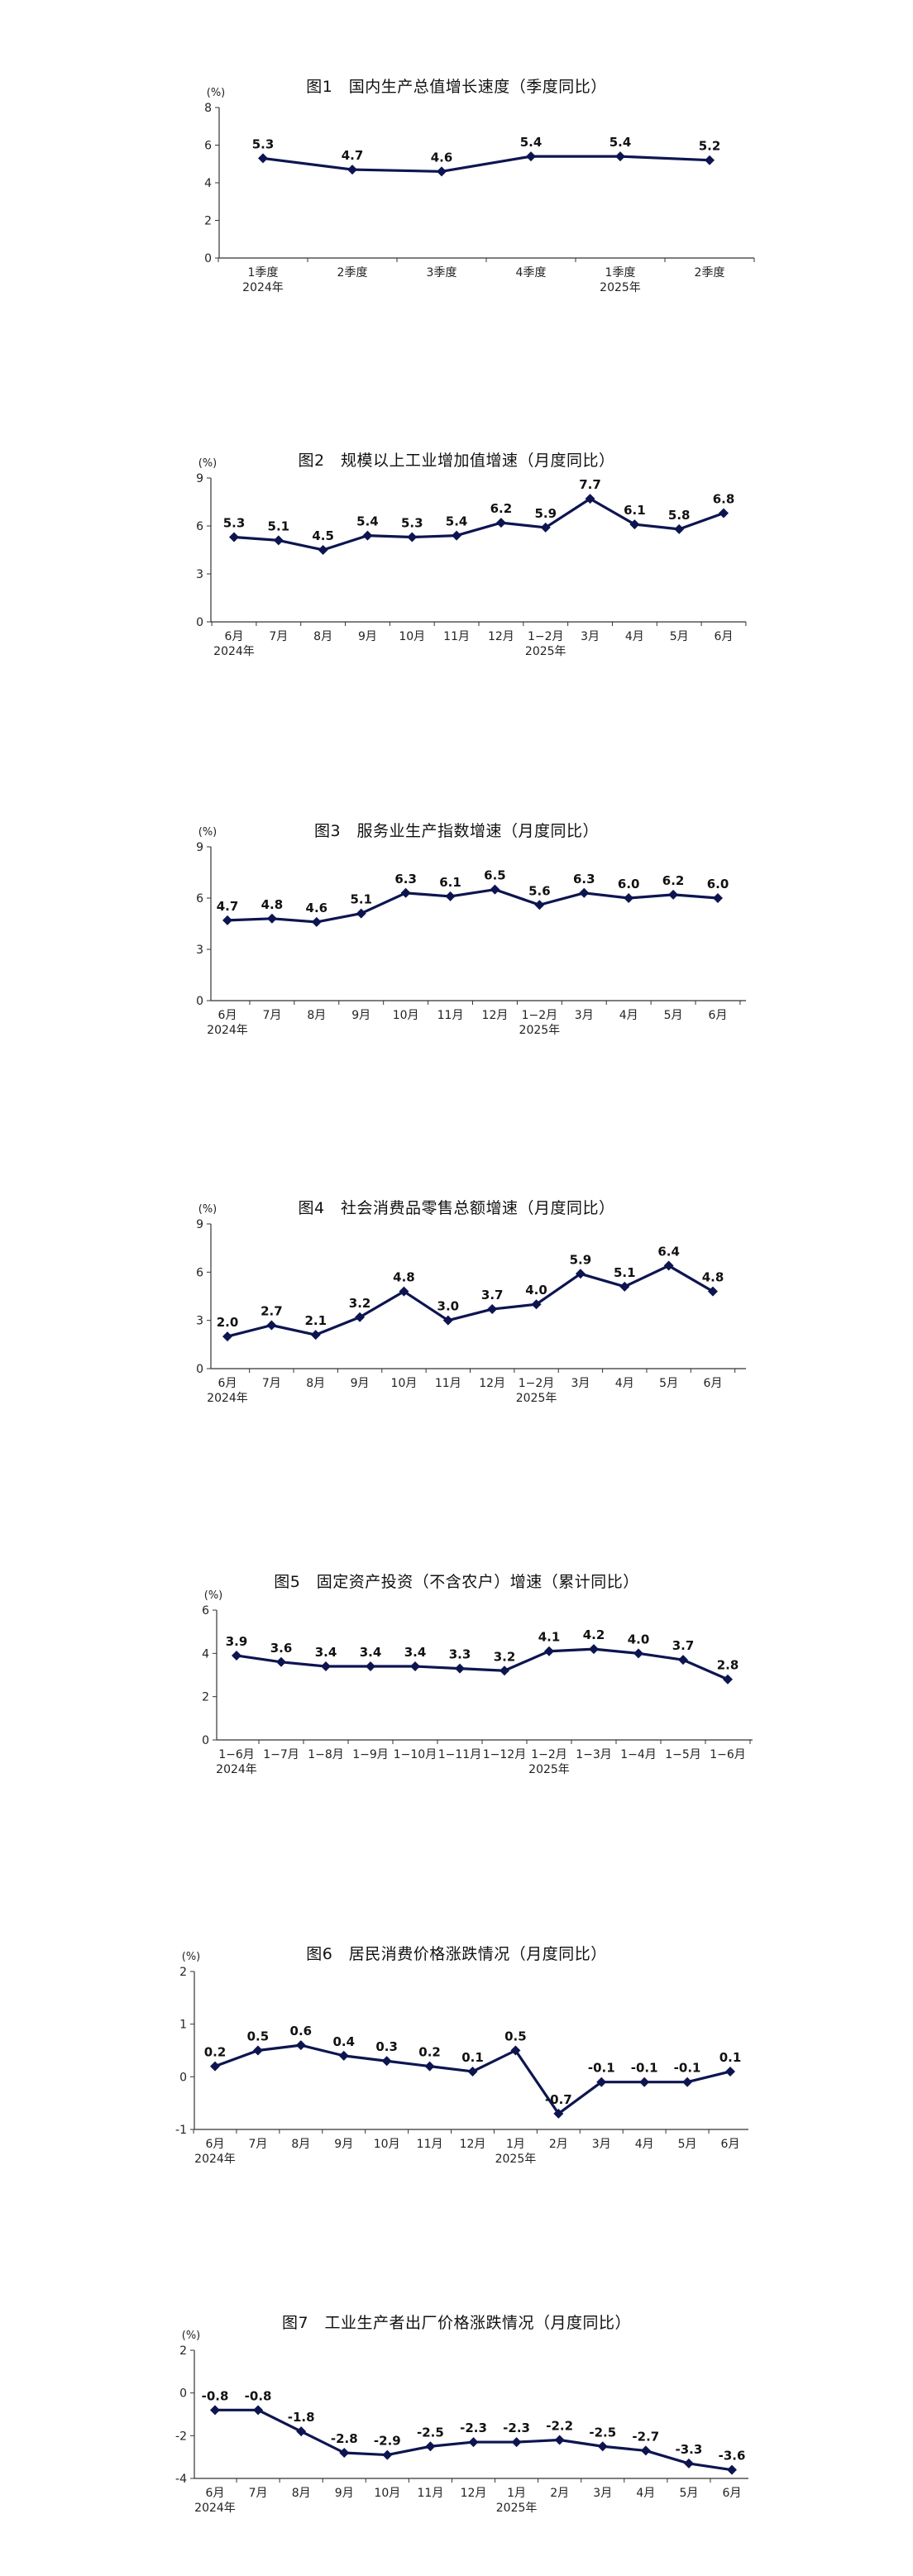  What do you see at coordinates (326, 1755) in the screenshot?
I see `x-tick-label: 1−8月` at bounding box center [326, 1755].